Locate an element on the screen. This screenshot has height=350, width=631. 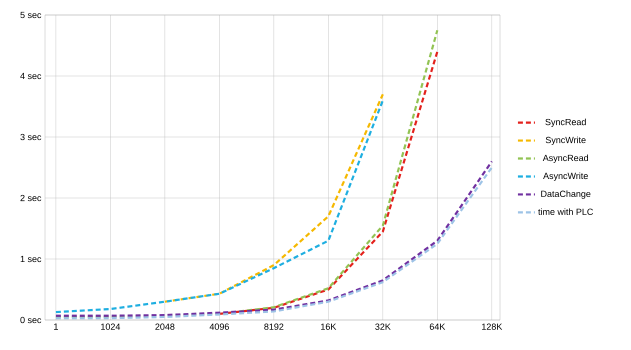
y-tick-label: 1 sec is located at coordinates (31, 259).